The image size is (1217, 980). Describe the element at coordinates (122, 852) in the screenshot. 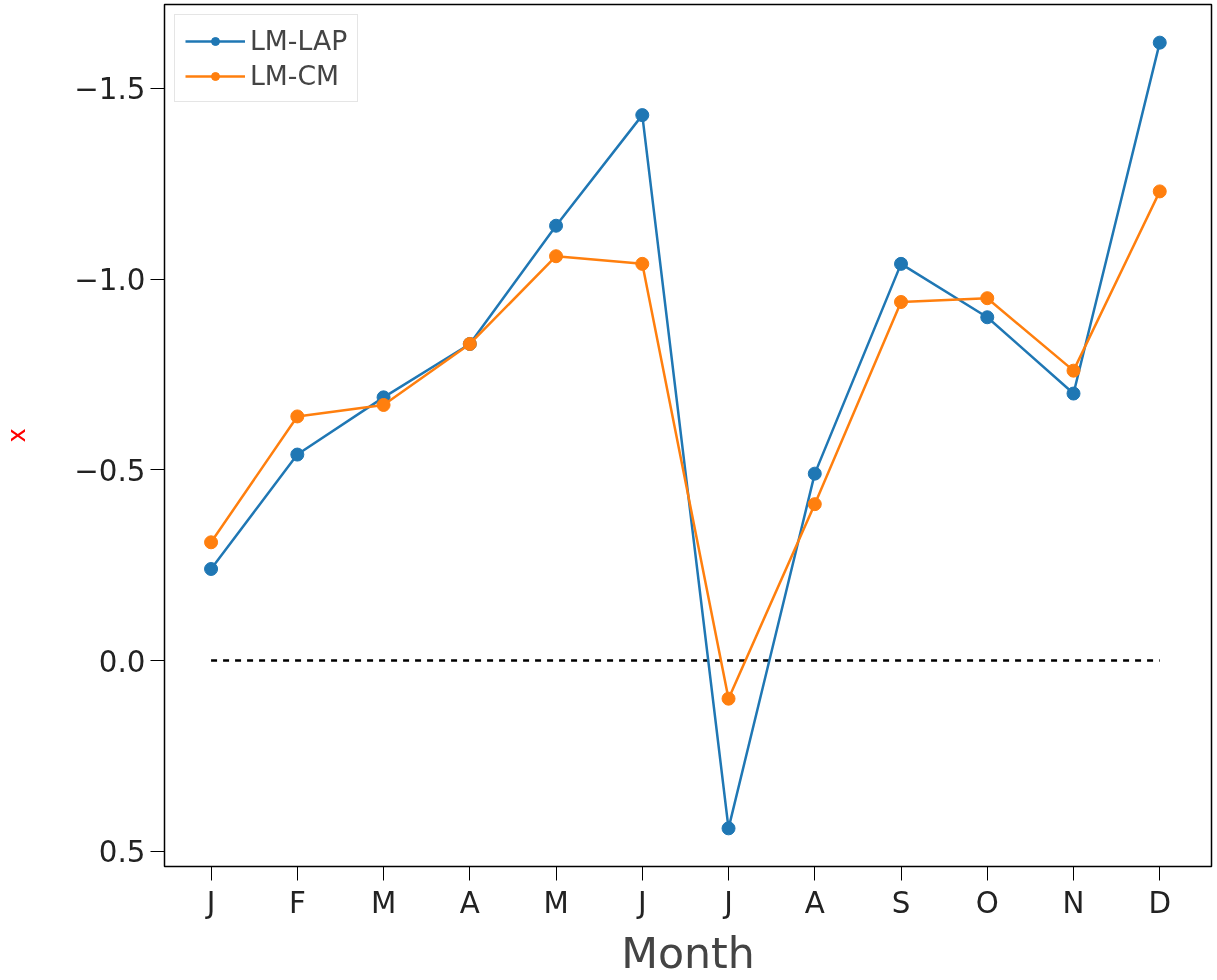

I see `y-tick-label: 0.5` at that location.